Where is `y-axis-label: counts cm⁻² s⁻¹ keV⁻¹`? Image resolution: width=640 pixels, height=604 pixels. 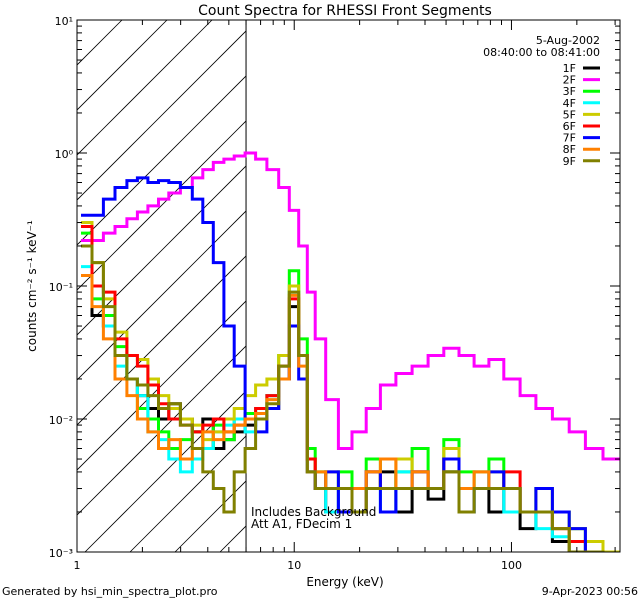
y-axis-label: counts cm⁻² s⁻¹ keV⁻¹ is located at coordinates (32, 286).